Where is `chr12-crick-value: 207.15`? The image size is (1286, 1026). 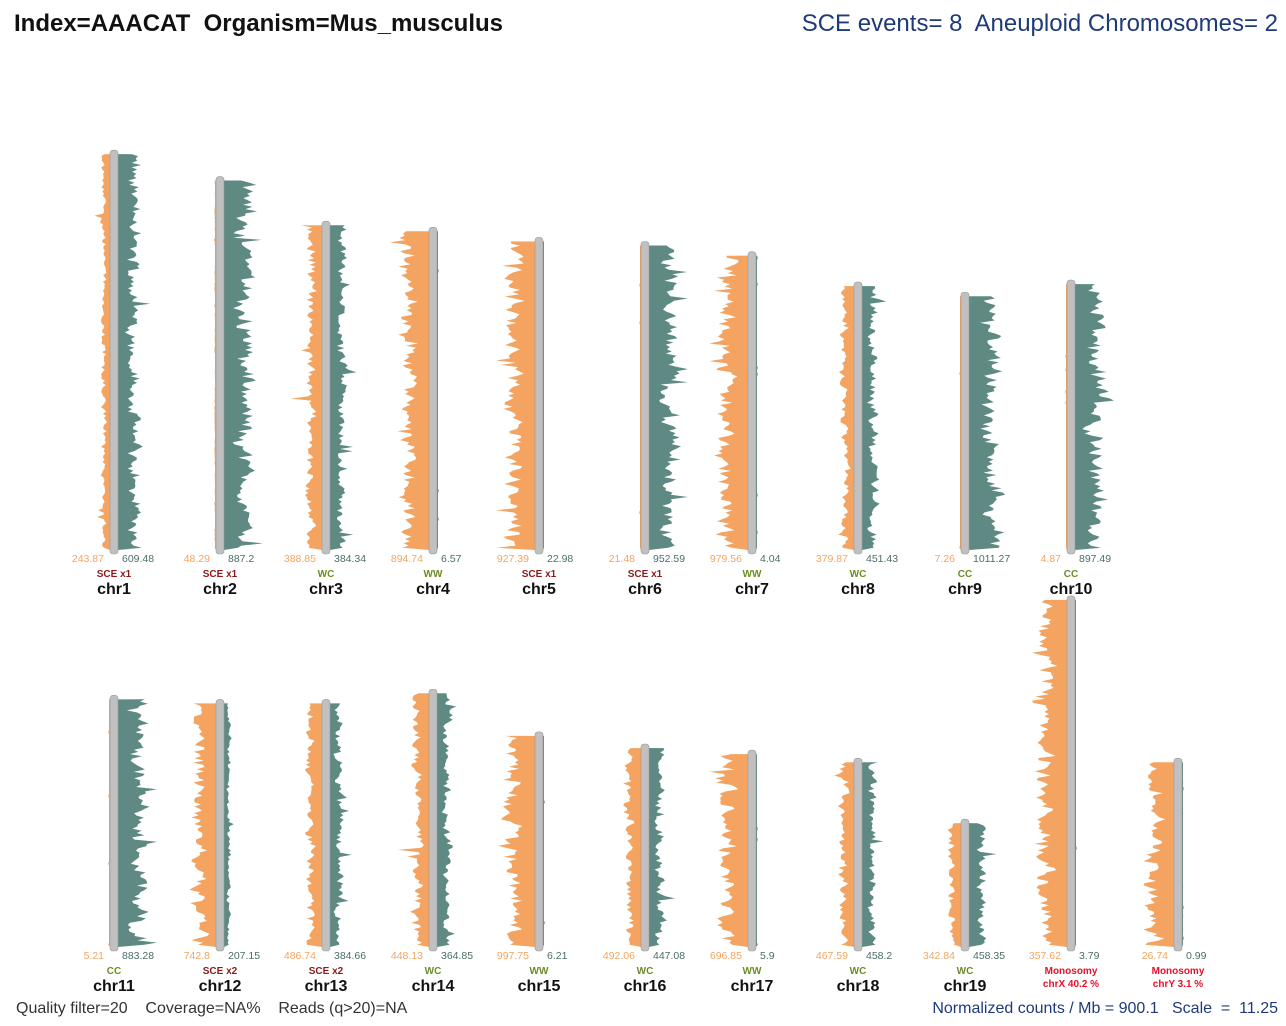
chr12-crick-value: 207.15 is located at coordinates (244, 956).